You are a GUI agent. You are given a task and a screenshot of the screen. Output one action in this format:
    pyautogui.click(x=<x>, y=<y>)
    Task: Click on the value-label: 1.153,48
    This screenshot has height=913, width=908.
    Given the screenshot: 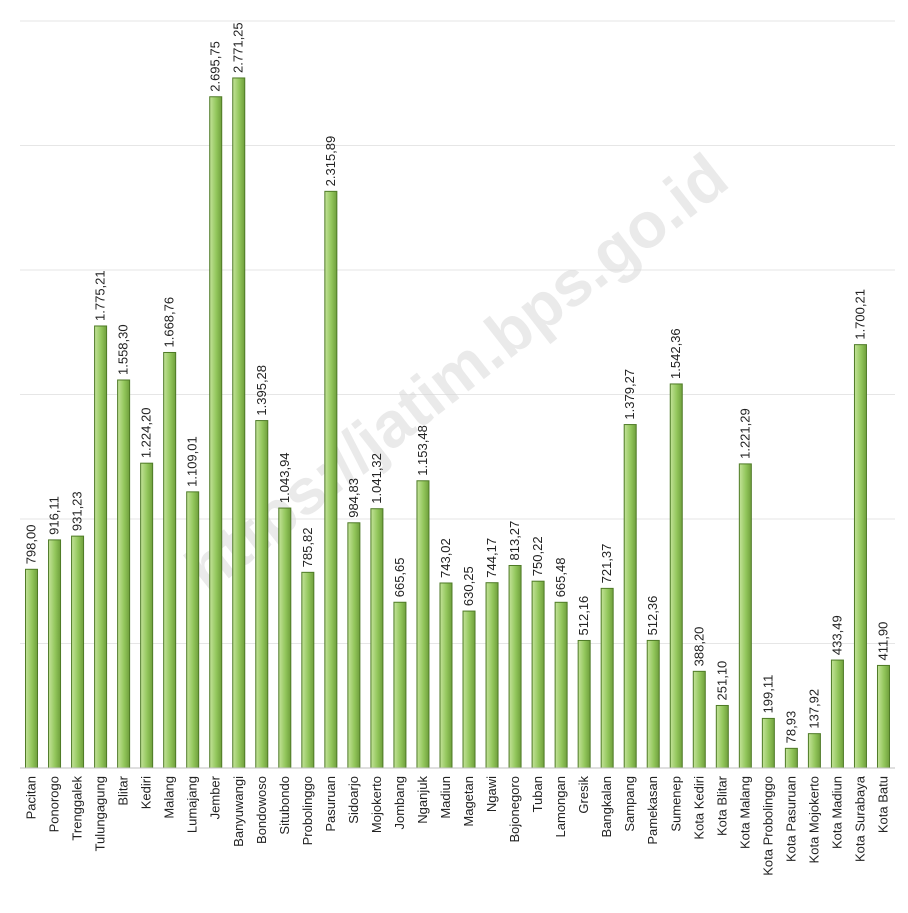 What is the action you would take?
    pyautogui.click(x=422, y=450)
    